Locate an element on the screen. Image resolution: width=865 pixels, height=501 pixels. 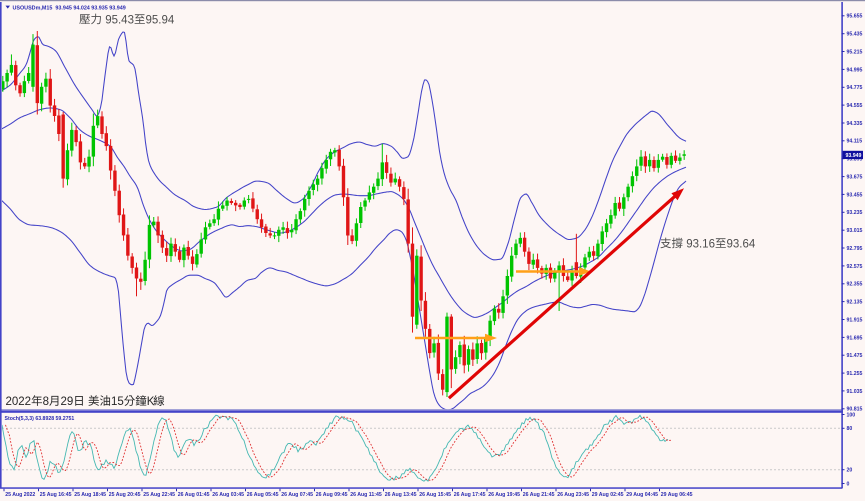
svg-text: 25 Aug 22:45 is located at coordinates (159, 495).